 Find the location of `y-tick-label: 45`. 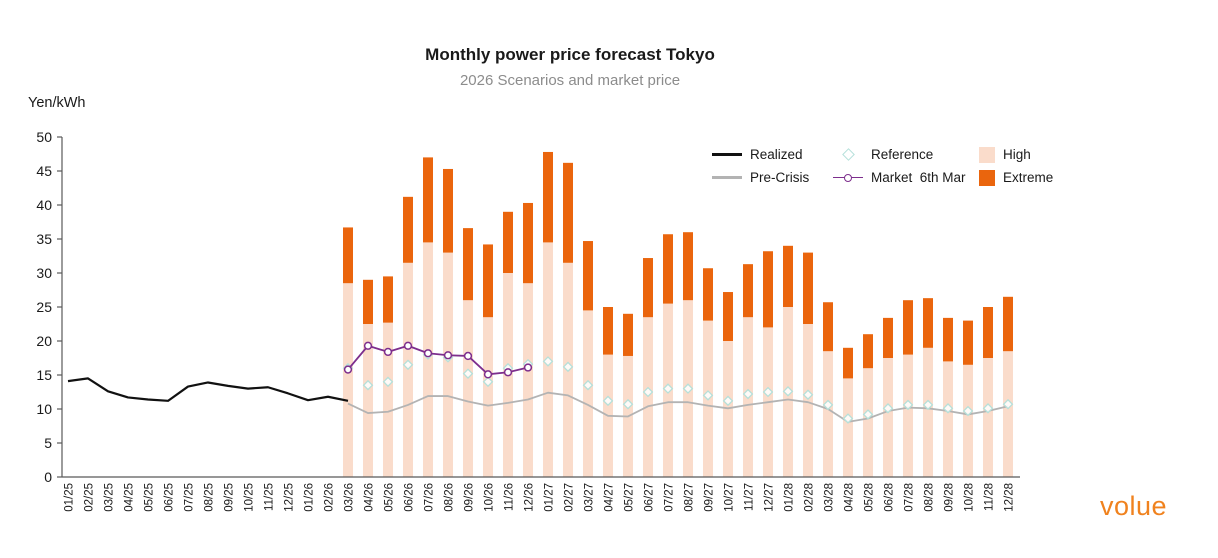

y-tick-label: 45 is located at coordinates (44, 171).